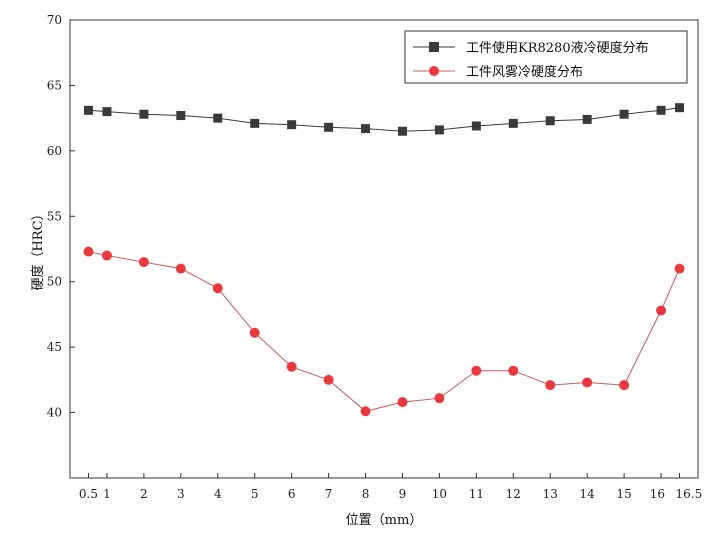 The width and height of the screenshot is (714, 543). What do you see at coordinates (181, 494) in the screenshot?
I see `x-tick-label: 3` at bounding box center [181, 494].